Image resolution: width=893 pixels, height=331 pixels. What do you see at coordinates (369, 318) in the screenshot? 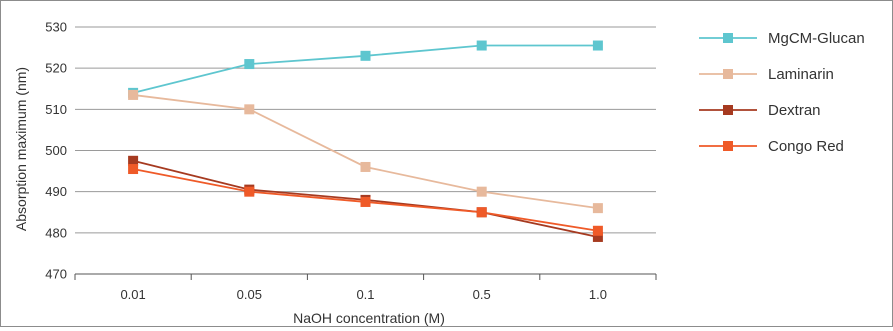
I see `x-axis-label: NaOH concentration (M)` at bounding box center [369, 318].